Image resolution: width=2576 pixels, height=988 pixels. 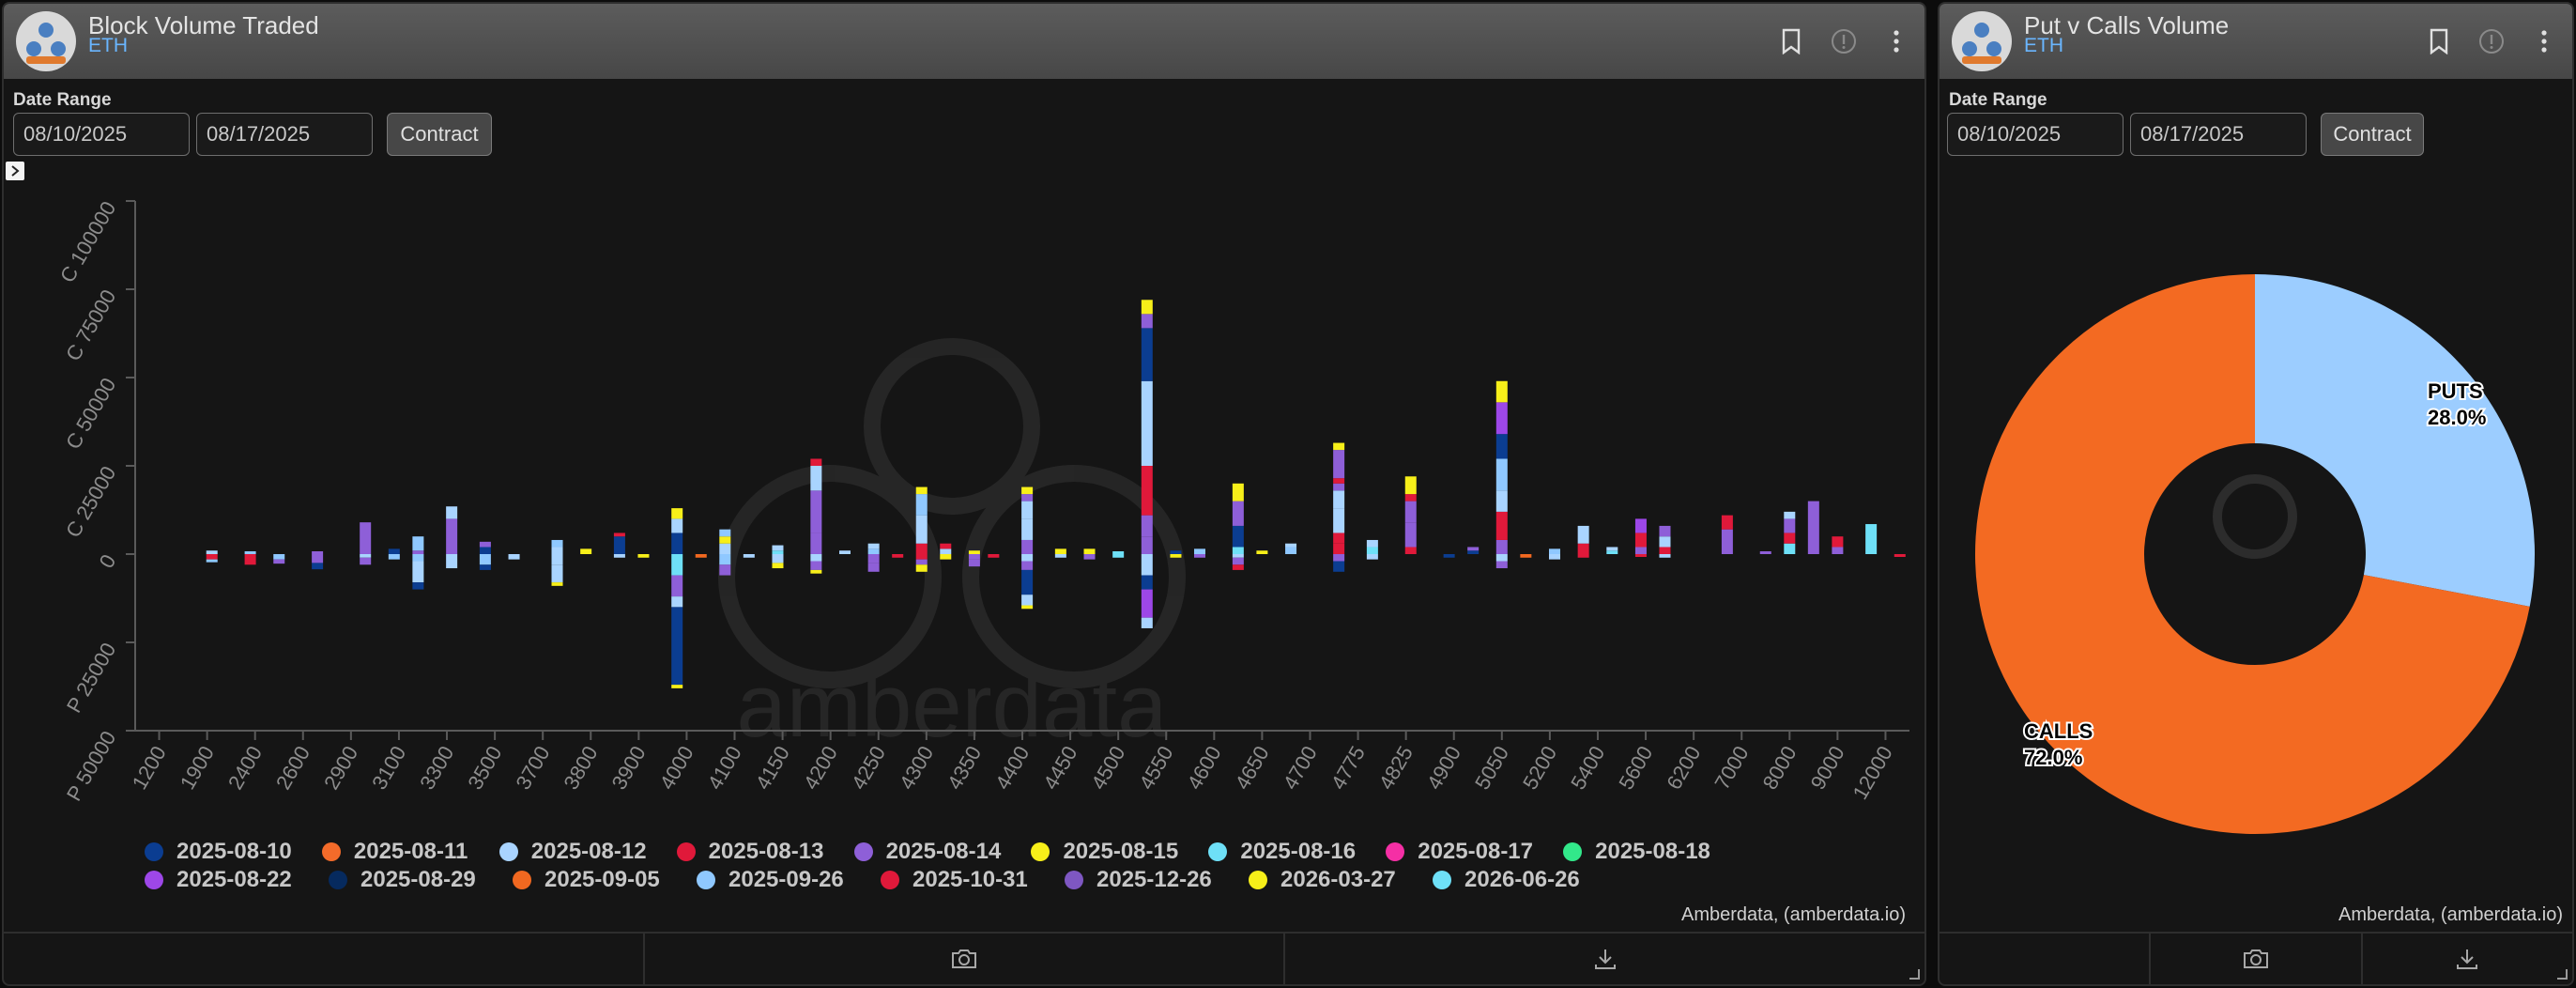 I want to click on legend-item: 2025-09-26, so click(x=789, y=880).